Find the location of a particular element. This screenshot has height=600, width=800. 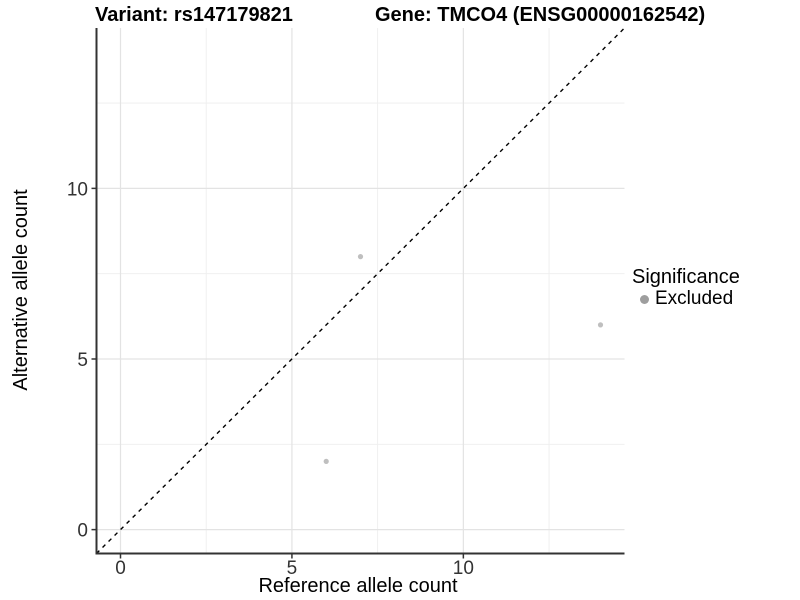

legend-item-label: Excluded is located at coordinates (694, 298).